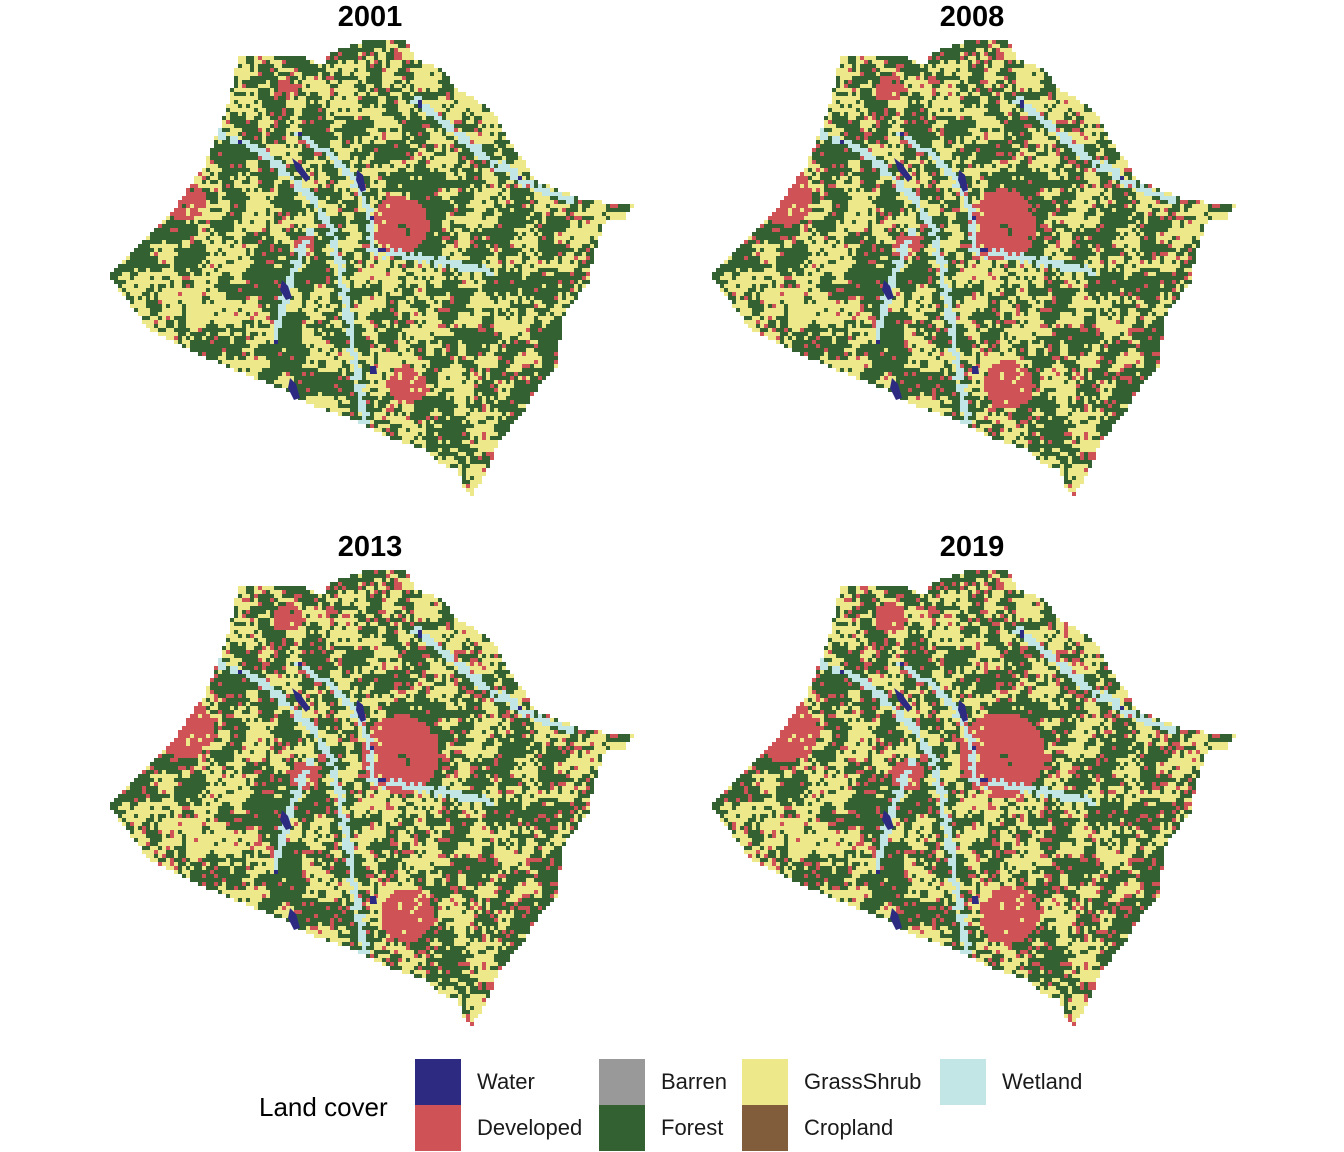 The height and width of the screenshot is (1152, 1344). I want to click on panel-title: 2008, so click(972, 17).